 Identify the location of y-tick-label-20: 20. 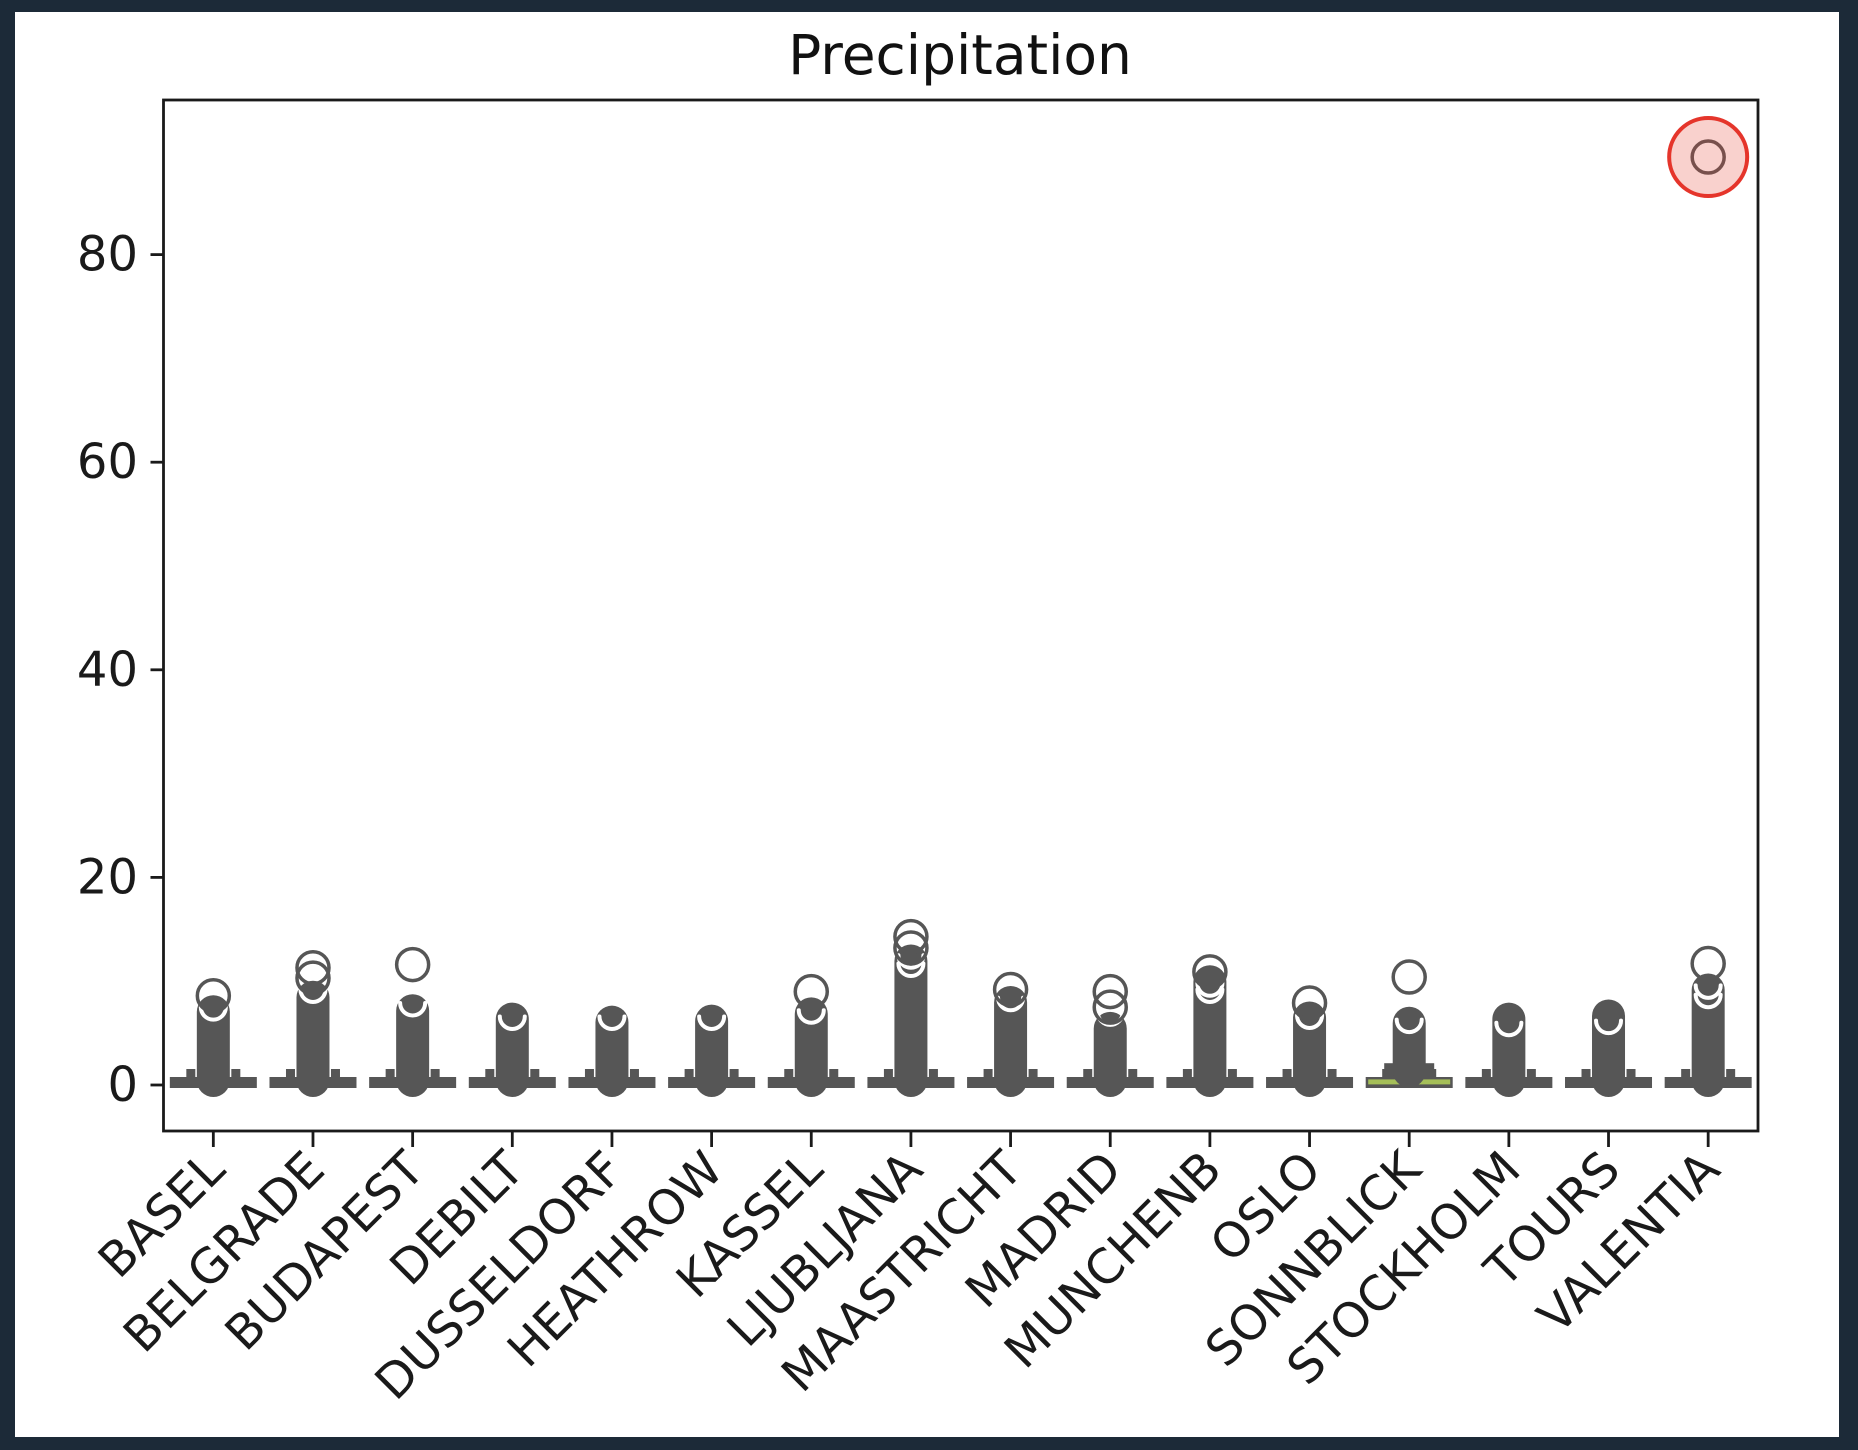
(107, 877).